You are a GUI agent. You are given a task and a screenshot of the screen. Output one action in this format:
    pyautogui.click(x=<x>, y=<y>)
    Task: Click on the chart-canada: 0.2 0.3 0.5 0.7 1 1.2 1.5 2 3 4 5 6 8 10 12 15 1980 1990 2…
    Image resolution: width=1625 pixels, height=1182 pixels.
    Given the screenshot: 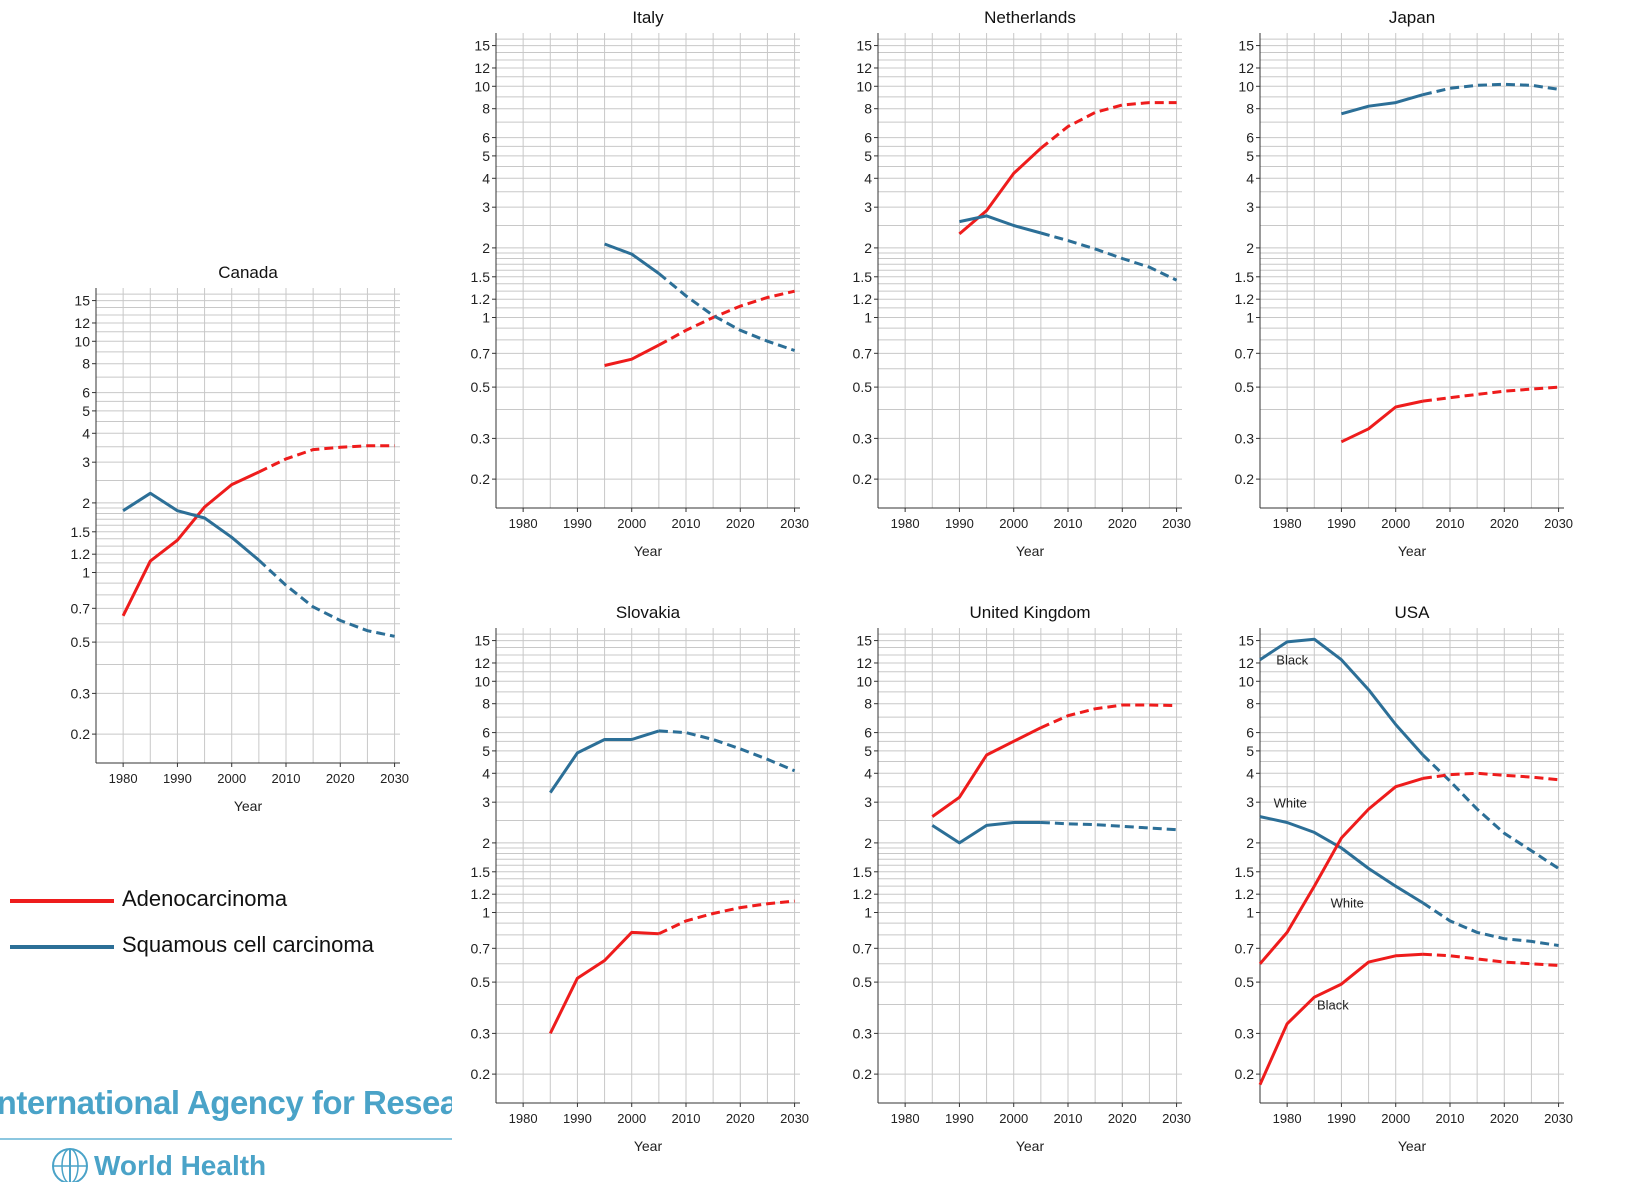 What is the action you would take?
    pyautogui.click(x=240, y=538)
    